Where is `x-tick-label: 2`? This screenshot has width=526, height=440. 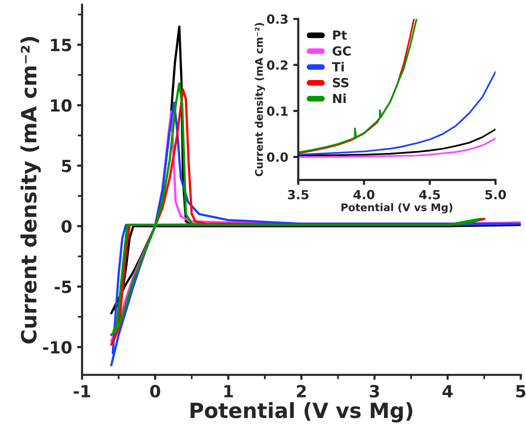
x-tick-label: 2 is located at coordinates (301, 391).